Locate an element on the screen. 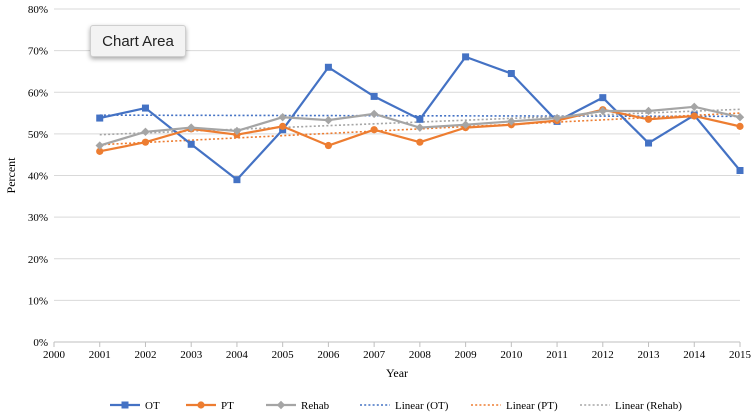  legend-label: Linear (PT) is located at coordinates (532, 406).